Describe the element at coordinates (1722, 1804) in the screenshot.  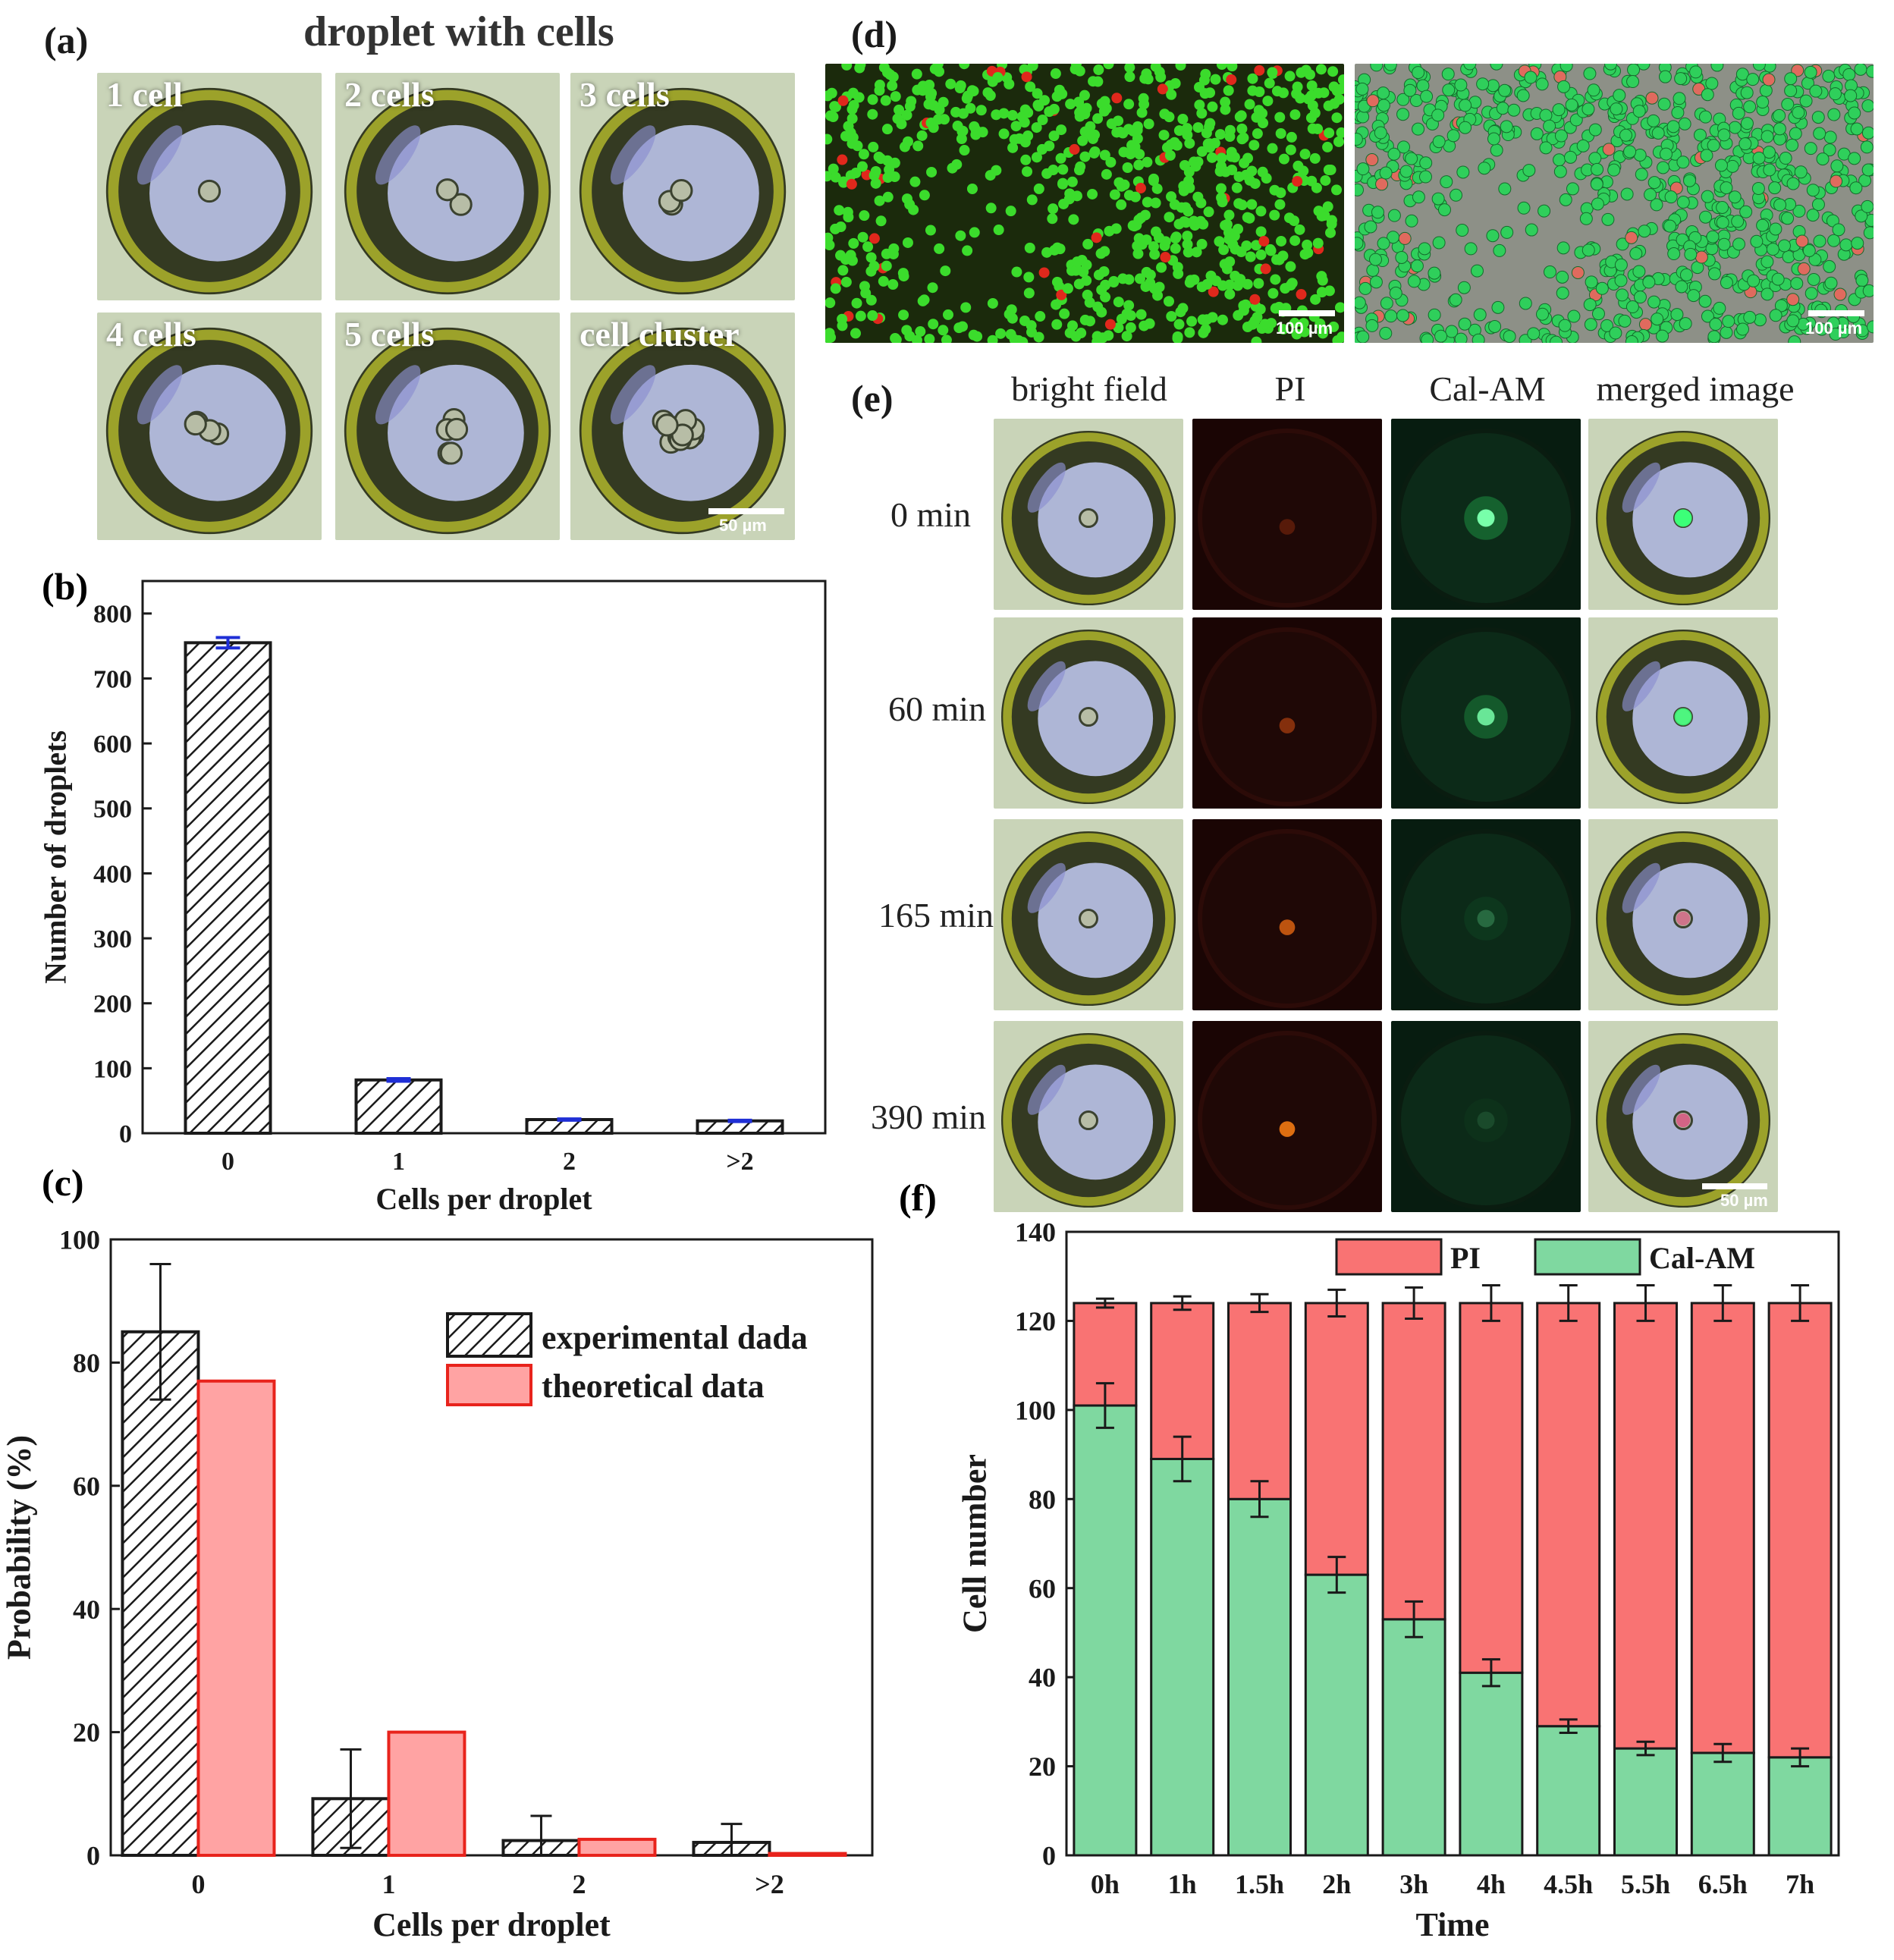
I see `bar-cal-am-6.5h` at that location.